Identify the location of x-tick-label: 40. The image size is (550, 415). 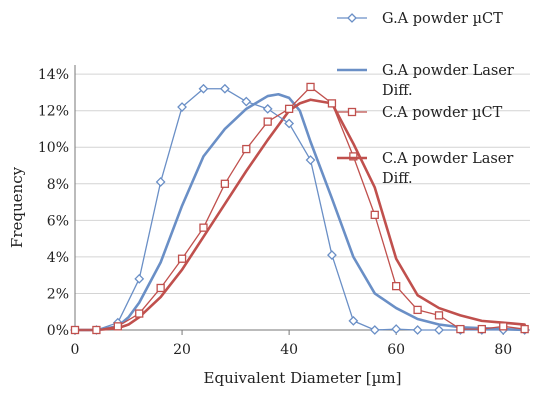
(289, 350).